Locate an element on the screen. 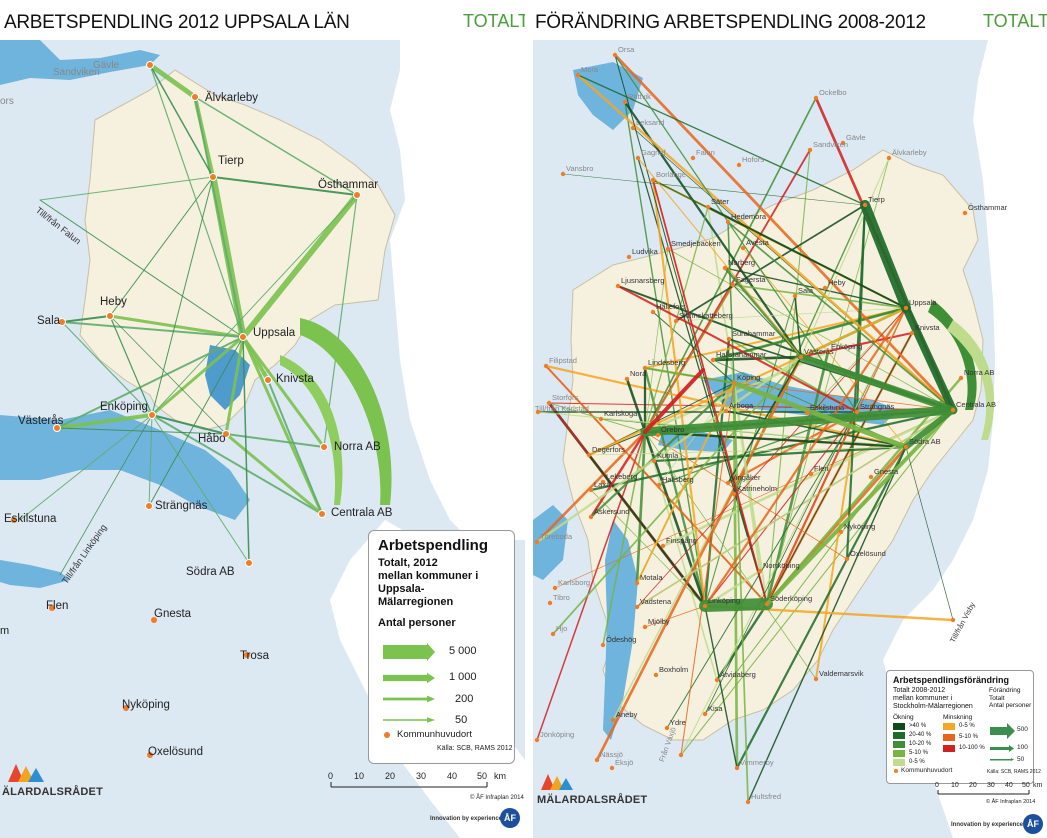  label-strangnas: Strängnäs is located at coordinates (181, 506).